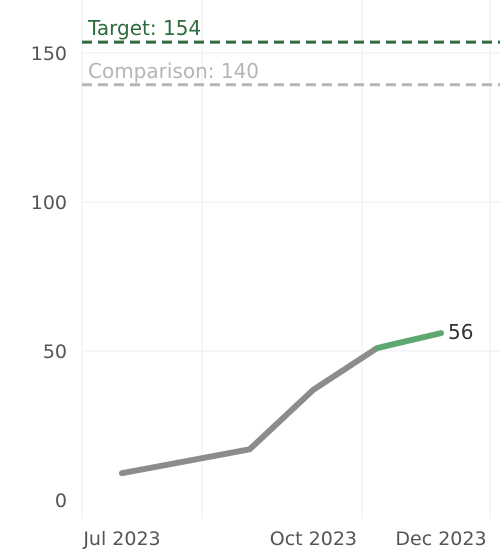  I want to click on x-axis-ticks: Jul 2023 Oct 2023 Dec 2023, so click(284, 539).